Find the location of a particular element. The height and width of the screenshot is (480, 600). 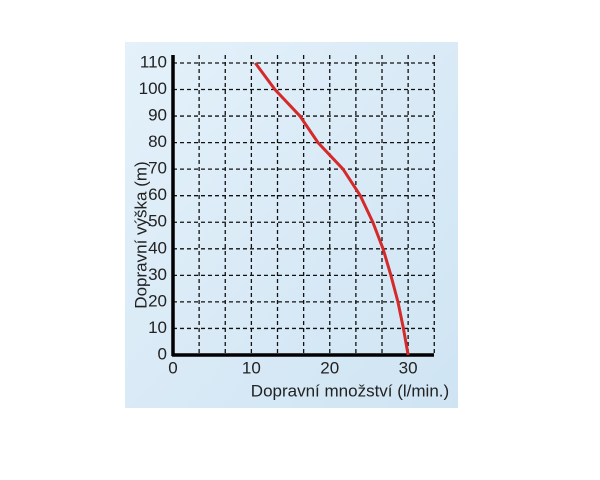

y-tick-label: 0 is located at coordinates (162, 353).